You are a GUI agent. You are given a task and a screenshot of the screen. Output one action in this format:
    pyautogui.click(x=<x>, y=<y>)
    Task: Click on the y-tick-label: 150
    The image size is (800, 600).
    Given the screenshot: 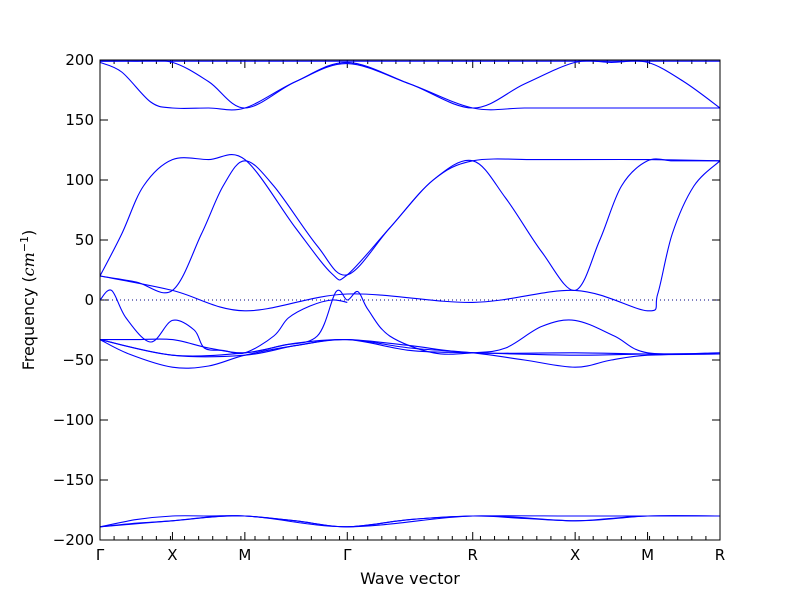 What is the action you would take?
    pyautogui.click(x=79, y=120)
    